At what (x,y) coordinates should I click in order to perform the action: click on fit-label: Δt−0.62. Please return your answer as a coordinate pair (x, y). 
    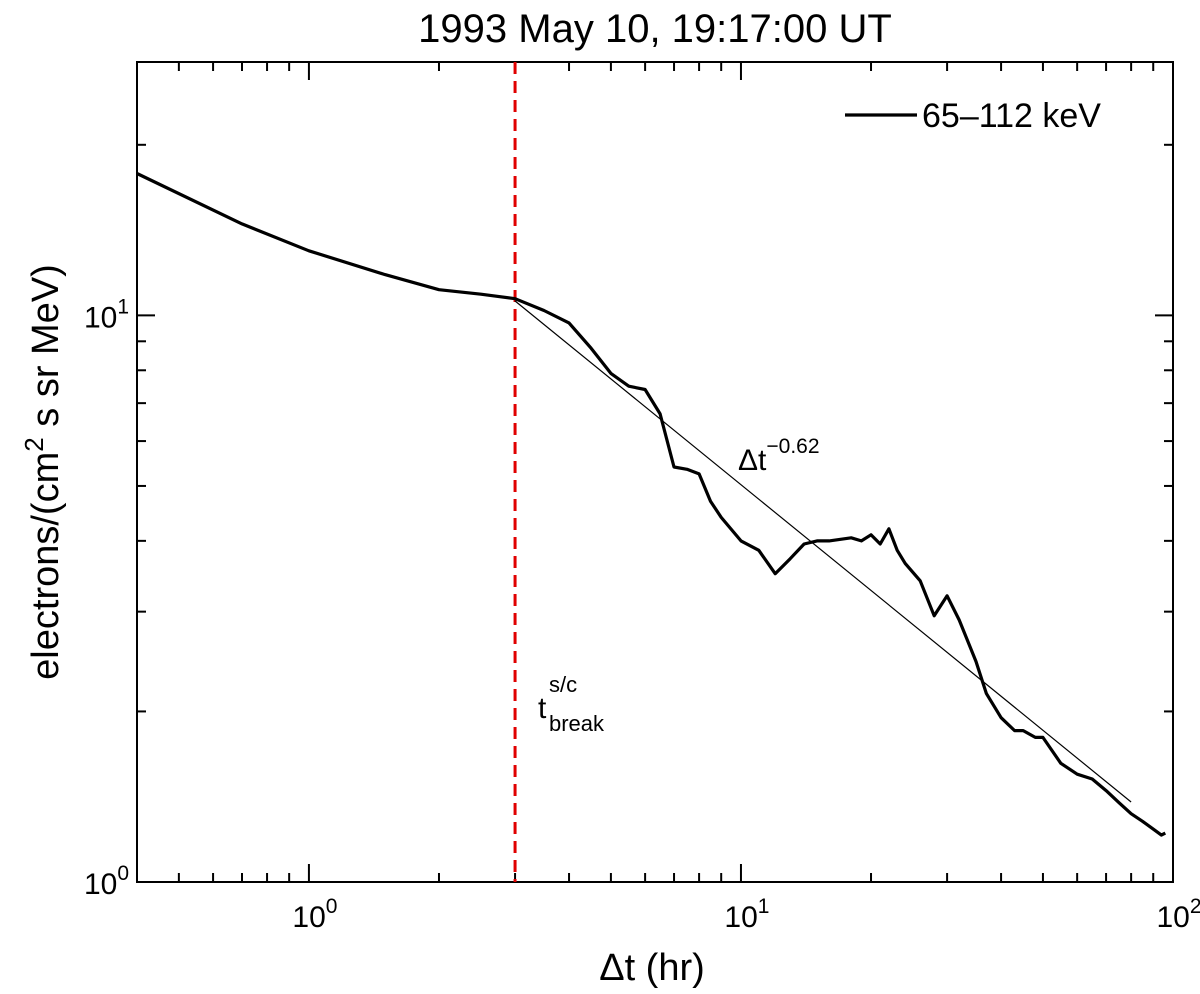
    Looking at the image, I should click on (779, 456).